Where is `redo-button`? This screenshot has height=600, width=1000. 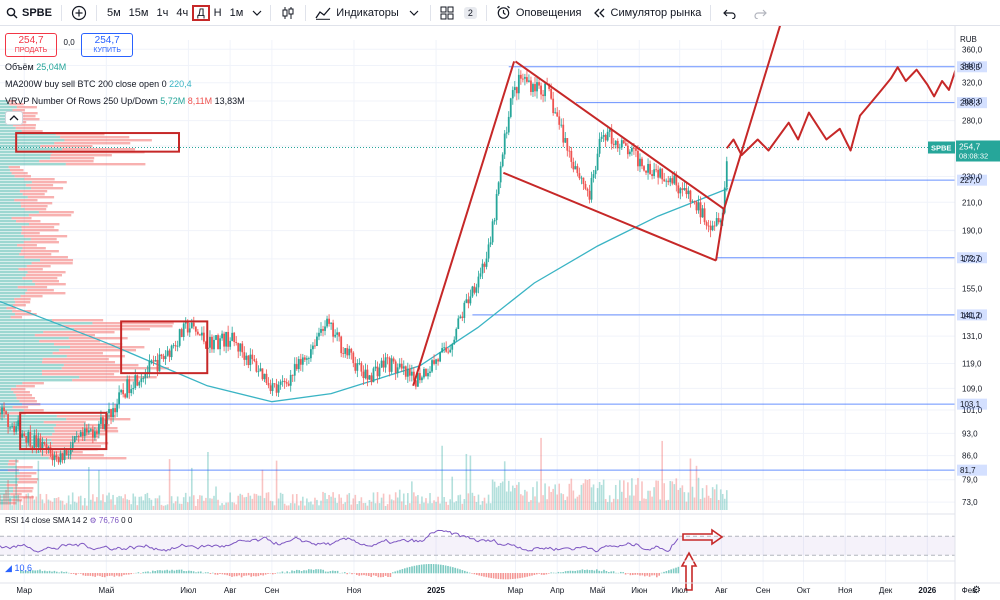
redo-button is located at coordinates (760, 13).